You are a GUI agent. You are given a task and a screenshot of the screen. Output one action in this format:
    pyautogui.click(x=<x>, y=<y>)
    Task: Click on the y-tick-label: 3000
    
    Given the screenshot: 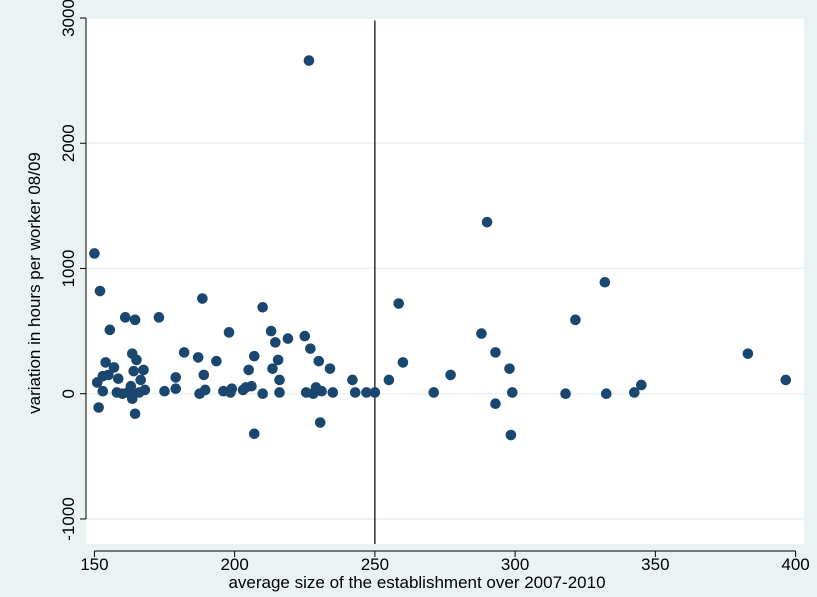 What is the action you would take?
    pyautogui.click(x=68, y=18)
    